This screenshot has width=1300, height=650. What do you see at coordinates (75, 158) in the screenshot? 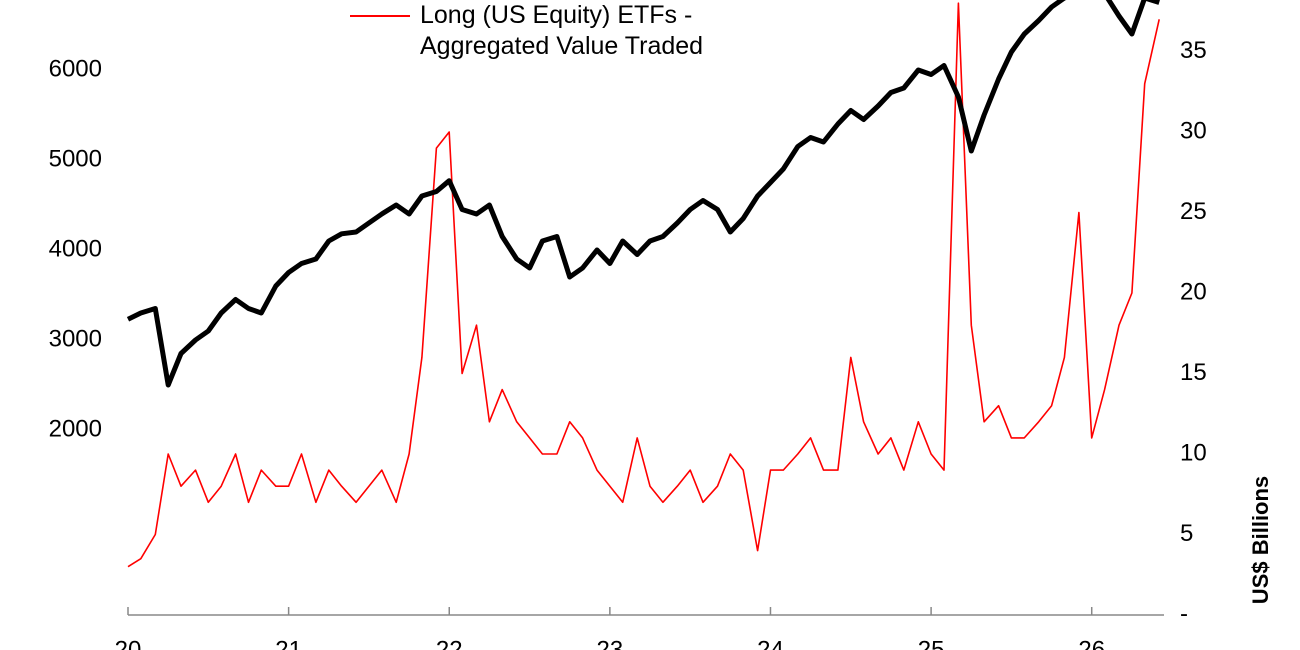
I see `y-tick-label: 5000` at bounding box center [75, 158].